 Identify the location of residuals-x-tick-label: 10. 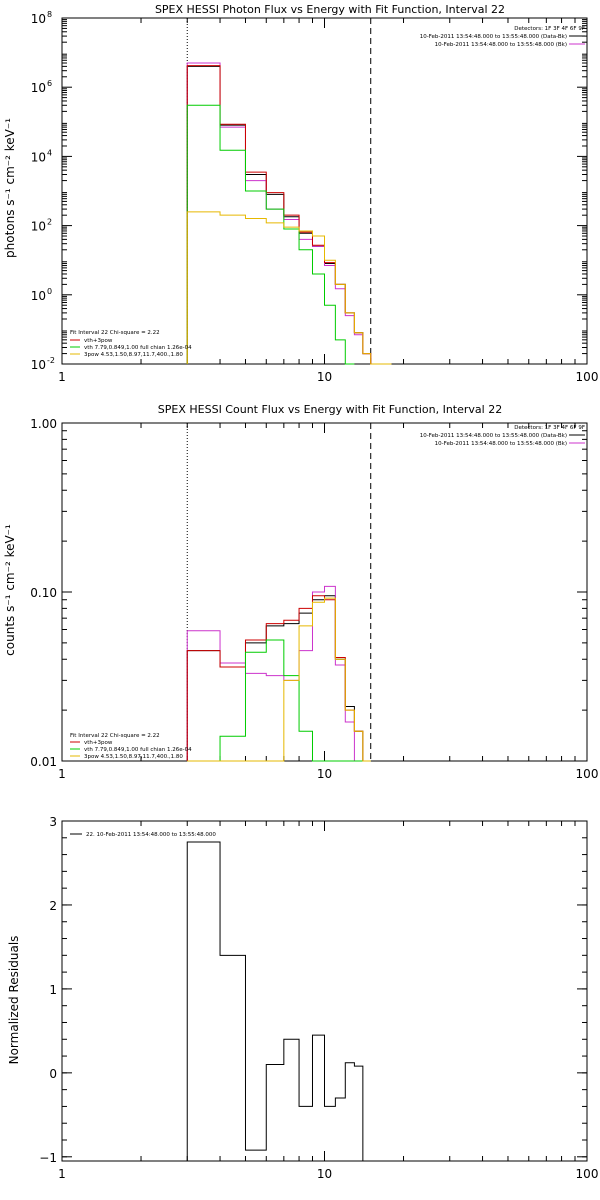
(324, 1174).